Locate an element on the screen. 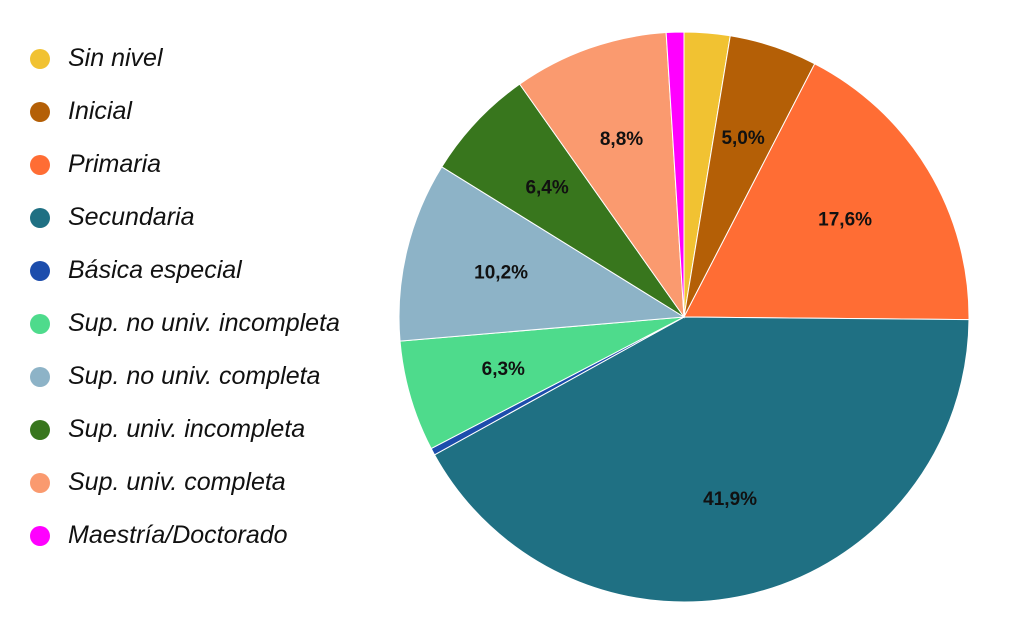 The height and width of the screenshot is (632, 1023). legend-label: Sup. no univ. incompleta is located at coordinates (204, 323).